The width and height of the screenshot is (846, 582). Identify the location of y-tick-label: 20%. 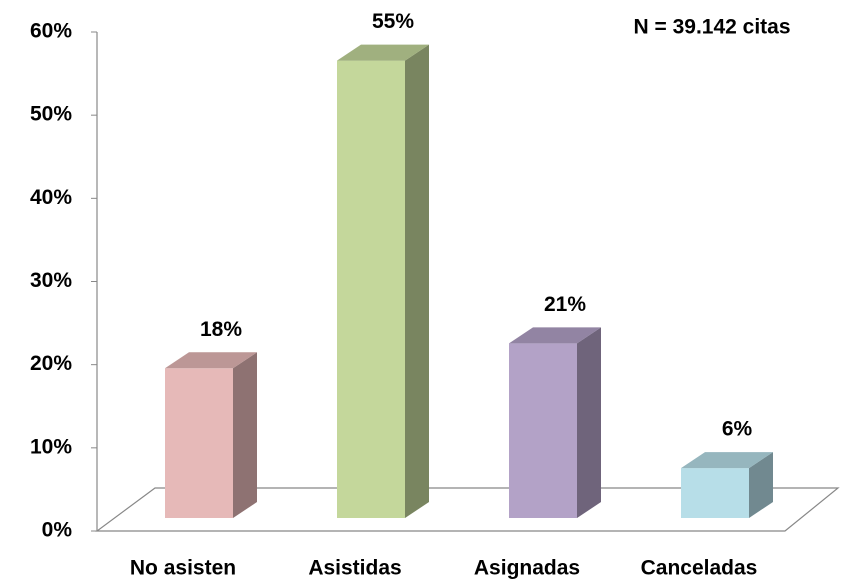
(51, 363).